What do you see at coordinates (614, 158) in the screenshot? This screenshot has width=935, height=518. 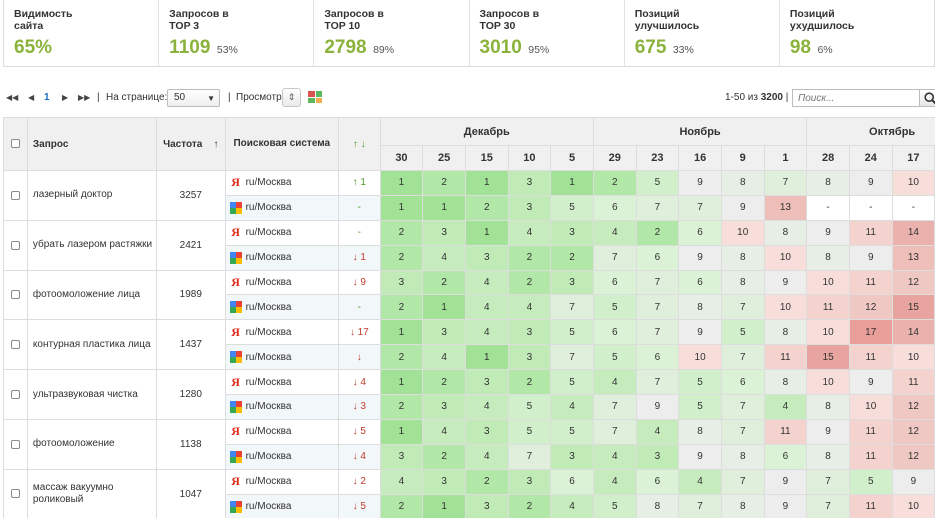 I see `day-header: 29` at bounding box center [614, 158].